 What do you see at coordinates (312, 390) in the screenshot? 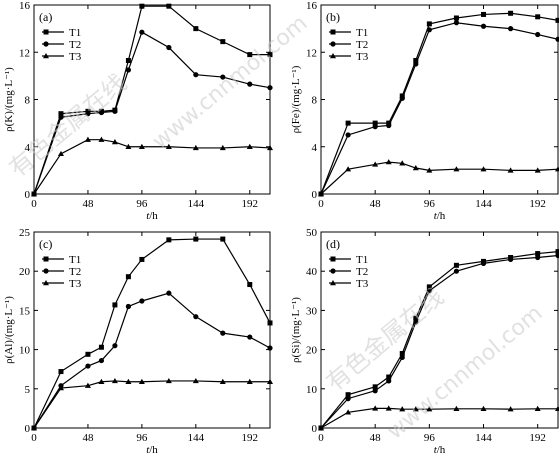
I see `y-tick-label: 10` at bounding box center [312, 390].